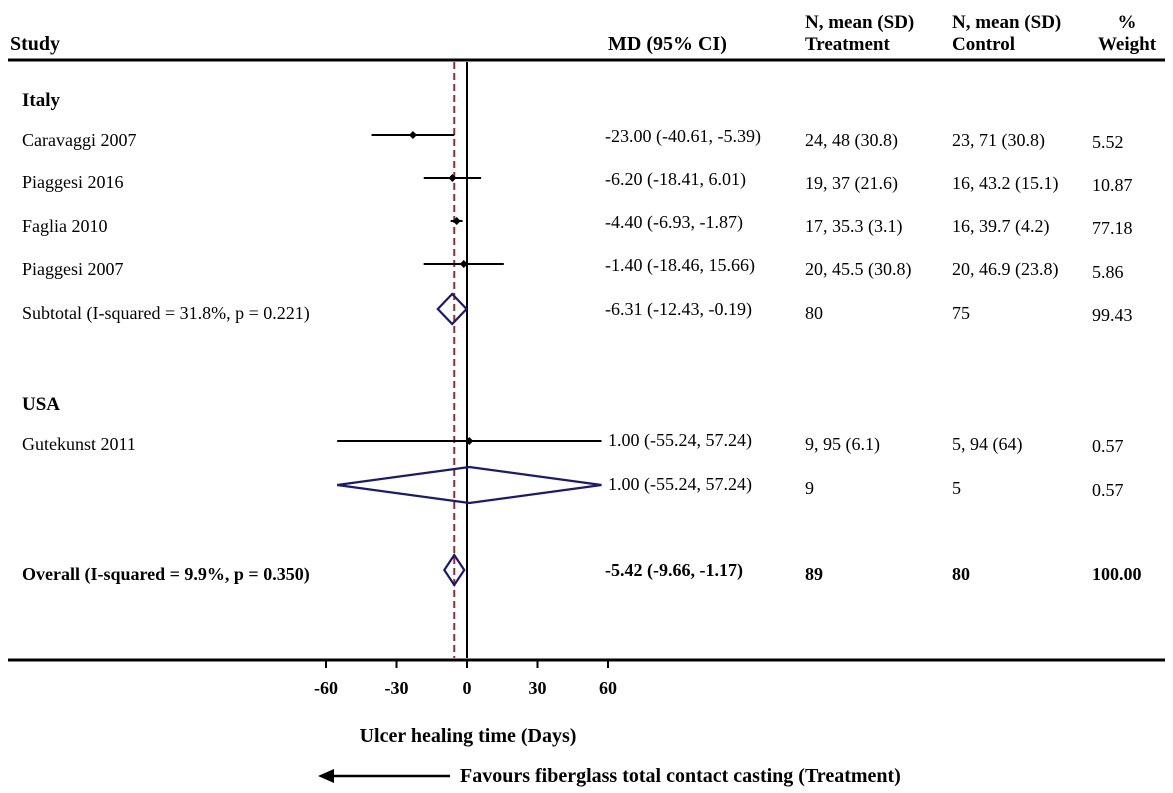 Image resolution: width=1173 pixels, height=793 pixels. What do you see at coordinates (538, 688) in the screenshot?
I see `axis-tick-label: 30` at bounding box center [538, 688].